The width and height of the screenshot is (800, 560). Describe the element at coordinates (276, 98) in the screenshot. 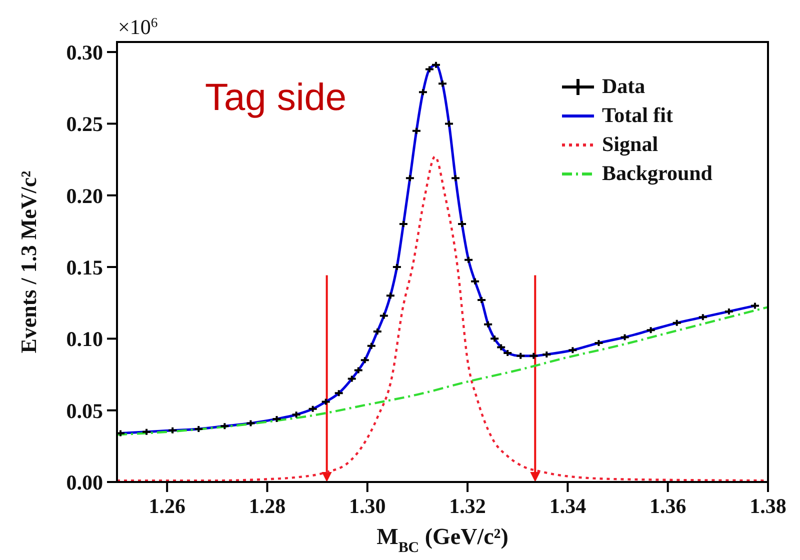

I see `annotation: Tag side` at that location.